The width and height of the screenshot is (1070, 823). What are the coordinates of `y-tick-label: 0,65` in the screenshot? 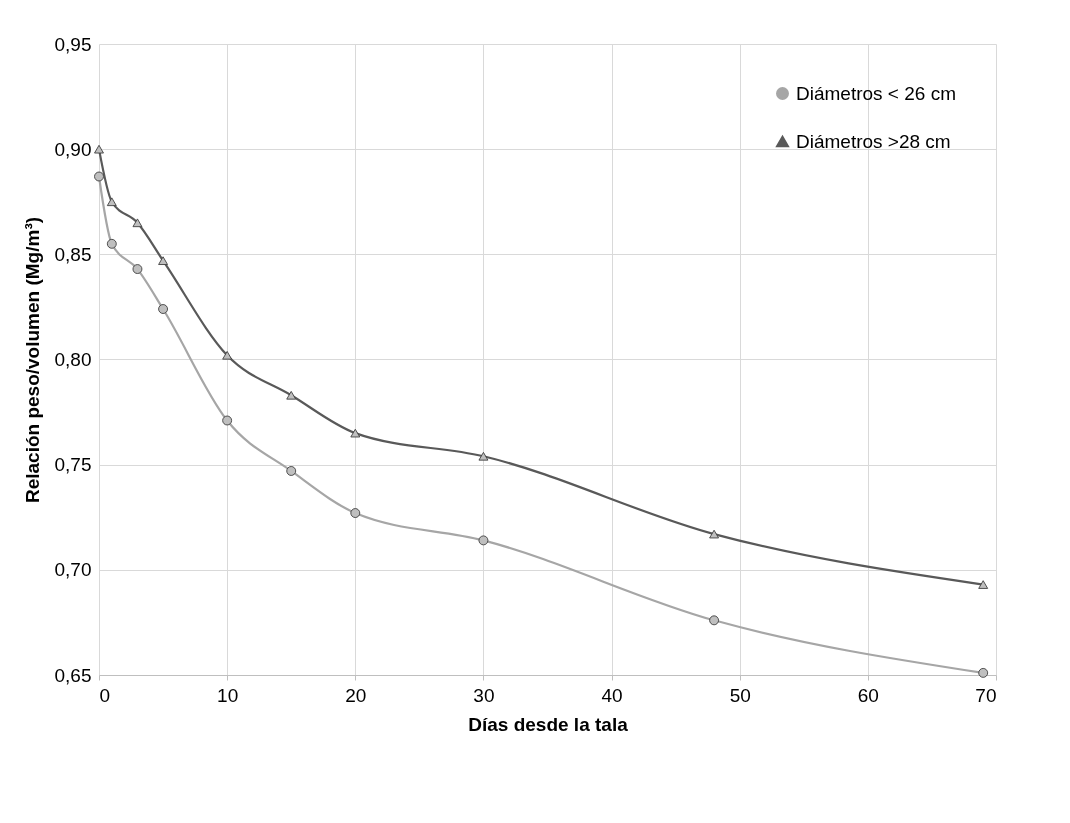 It's located at (73, 675).